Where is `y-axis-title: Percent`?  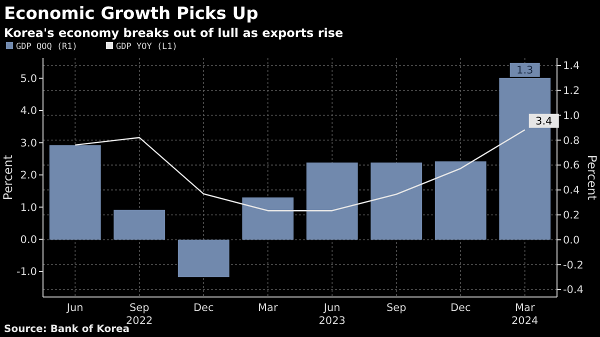 y-axis-title: Percent is located at coordinates (8, 177).